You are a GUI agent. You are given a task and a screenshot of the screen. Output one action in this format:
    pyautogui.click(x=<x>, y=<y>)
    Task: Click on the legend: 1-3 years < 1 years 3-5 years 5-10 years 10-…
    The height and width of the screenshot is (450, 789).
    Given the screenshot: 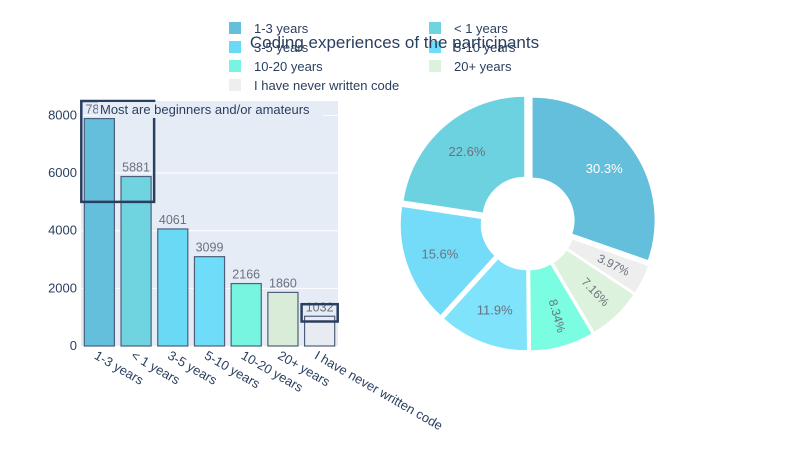 What is the action you would take?
    pyautogui.click(x=372, y=57)
    